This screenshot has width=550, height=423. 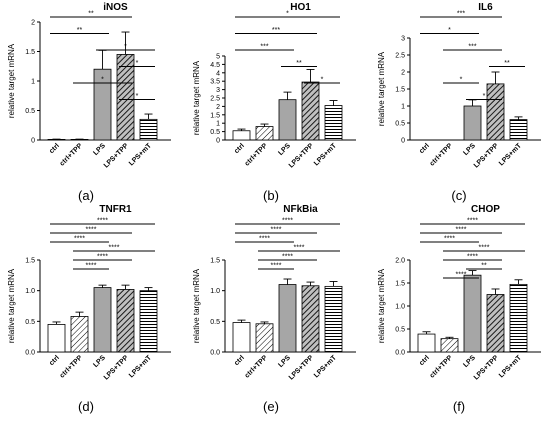 I want to click on y-tick-label: 4.5, so click(x=215, y=65).